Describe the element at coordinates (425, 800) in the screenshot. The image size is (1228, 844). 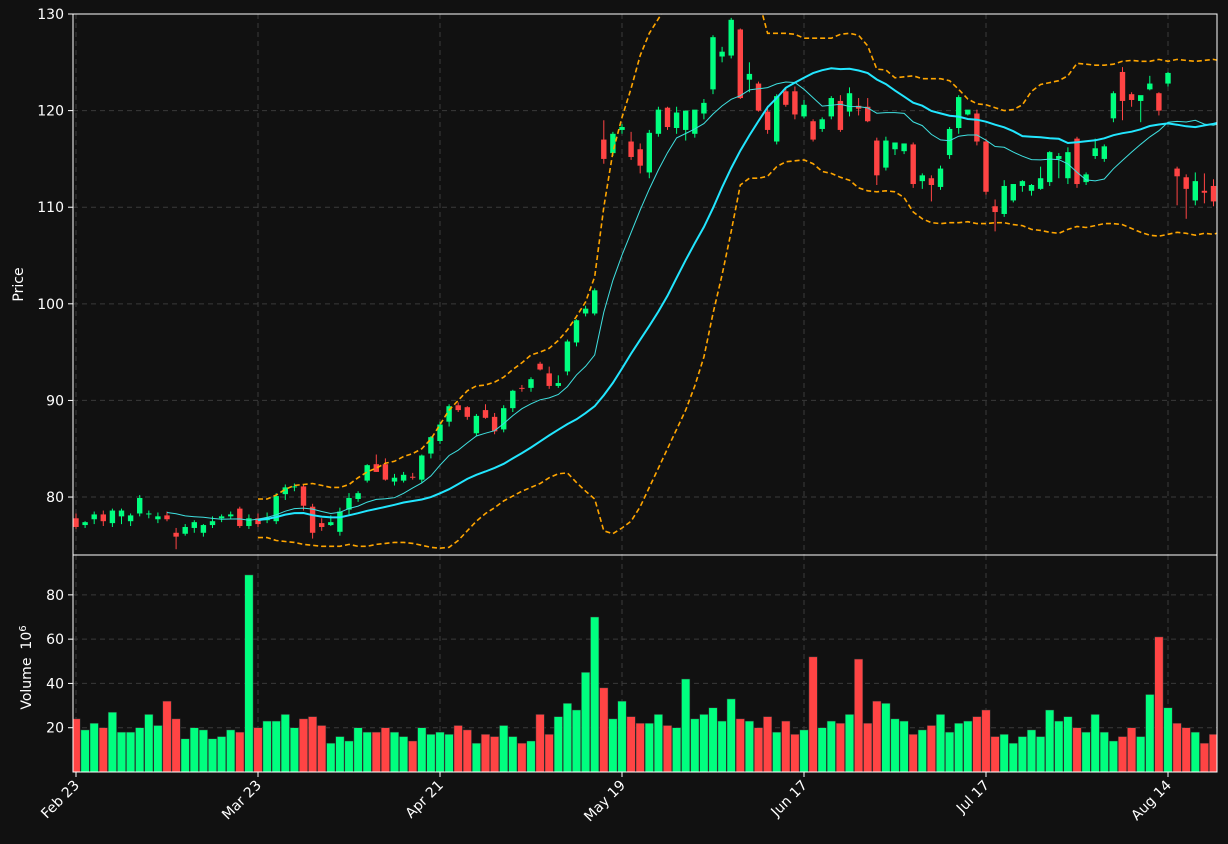
I see `x-tick-label: Apr 21` at that location.